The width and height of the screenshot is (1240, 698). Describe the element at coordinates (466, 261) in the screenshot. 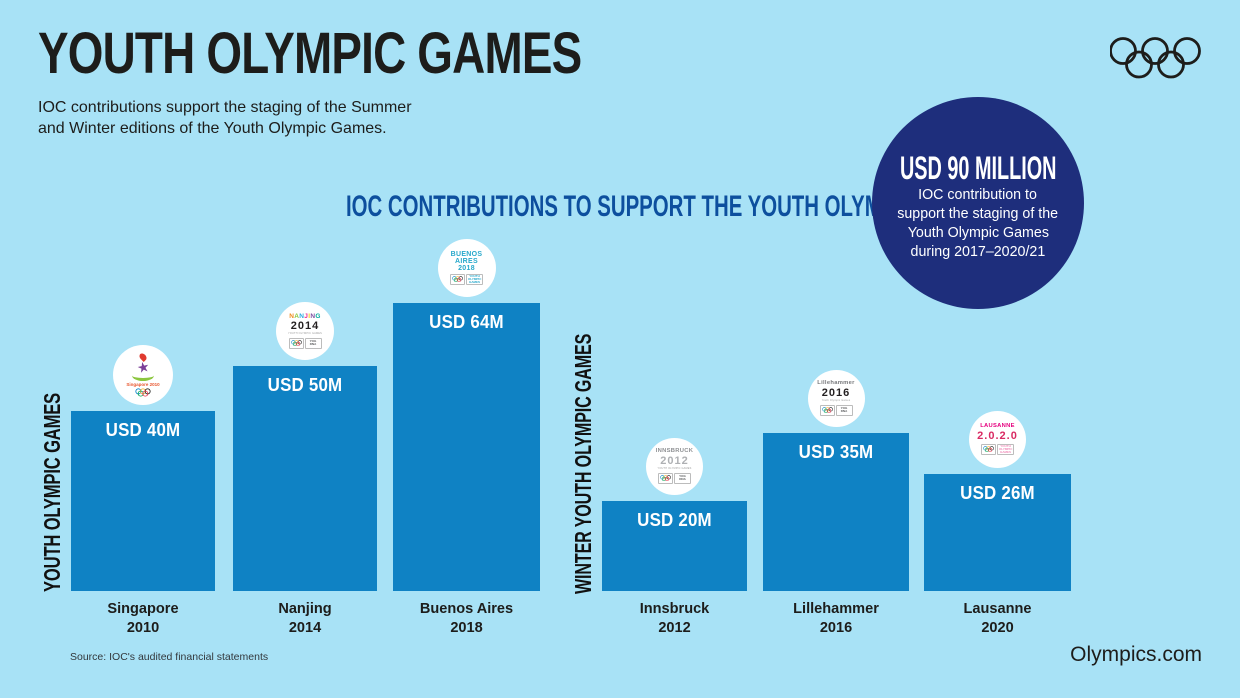

I see `logo-name: AIRES` at that location.